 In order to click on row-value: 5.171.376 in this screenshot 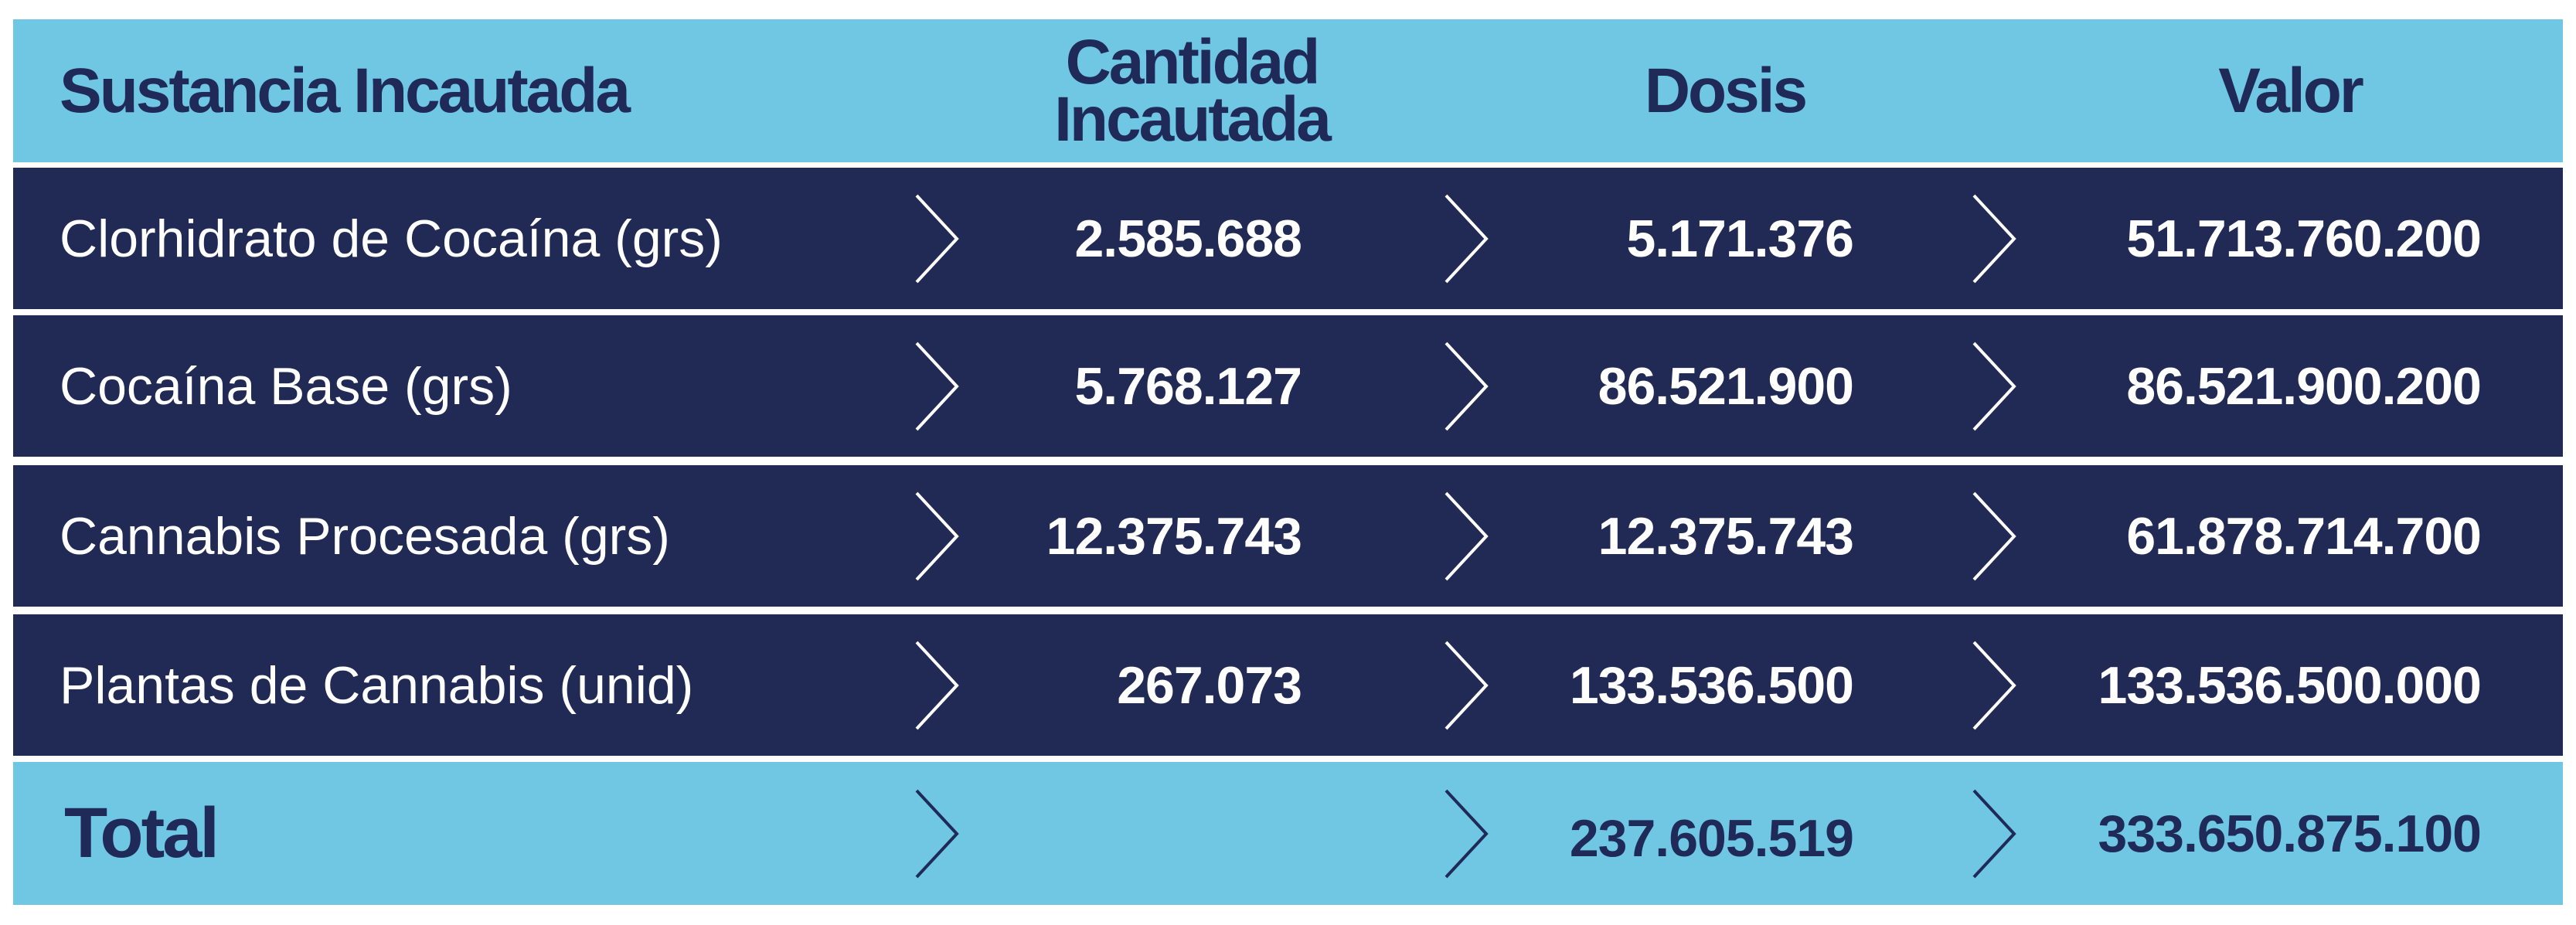, I will do `click(1740, 239)`.